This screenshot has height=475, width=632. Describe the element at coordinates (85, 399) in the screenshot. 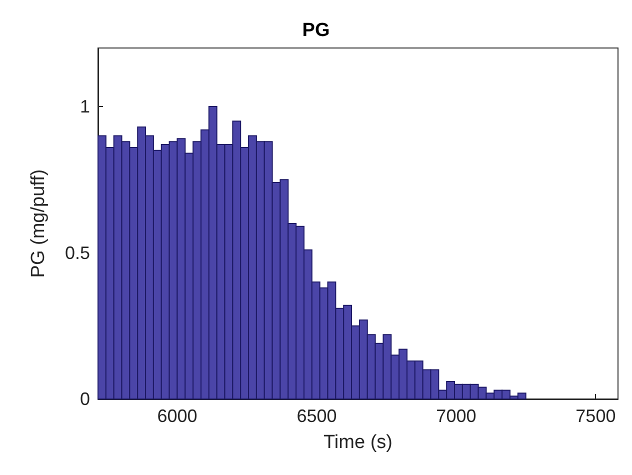

I see `y-tick-label: 0` at that location.